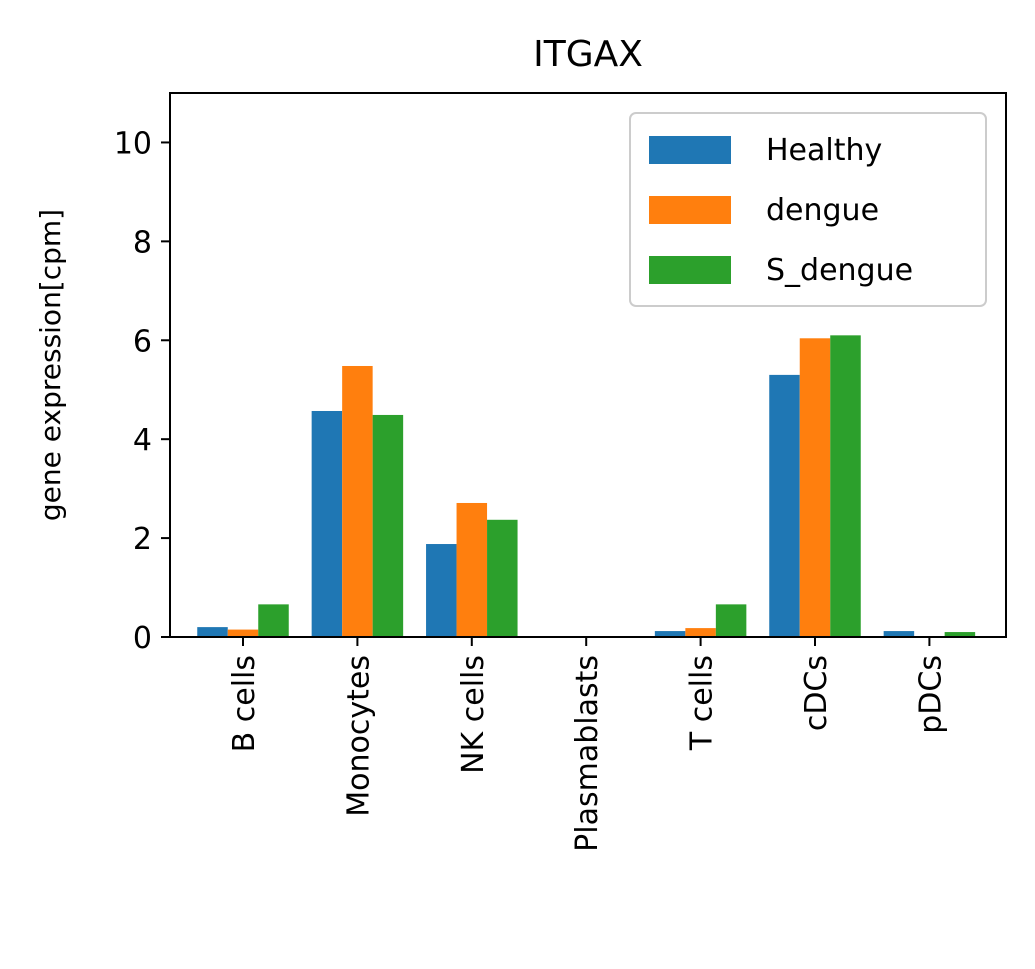 The width and height of the screenshot is (1035, 969). I want to click on bar-dengue-cdcs, so click(815, 487).